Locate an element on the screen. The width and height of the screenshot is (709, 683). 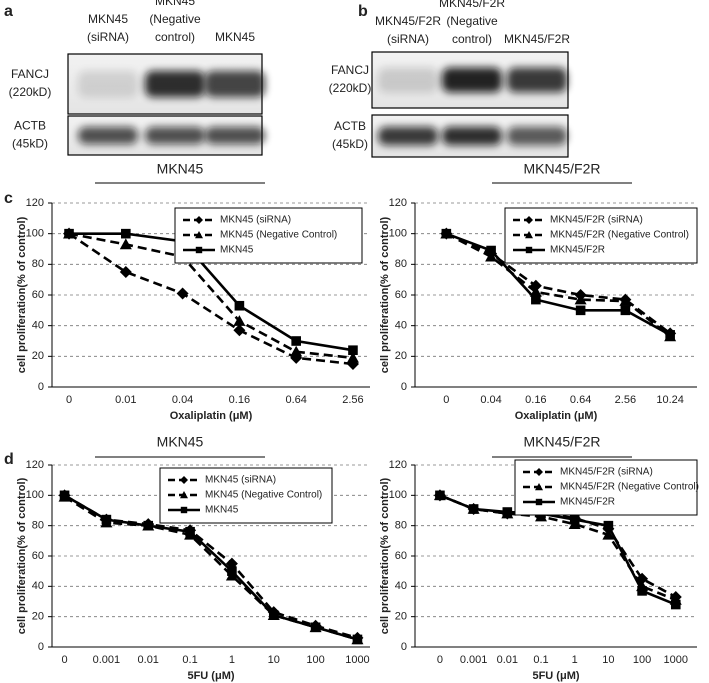
x-tick-label: 0.001 is located at coordinates (107, 660).